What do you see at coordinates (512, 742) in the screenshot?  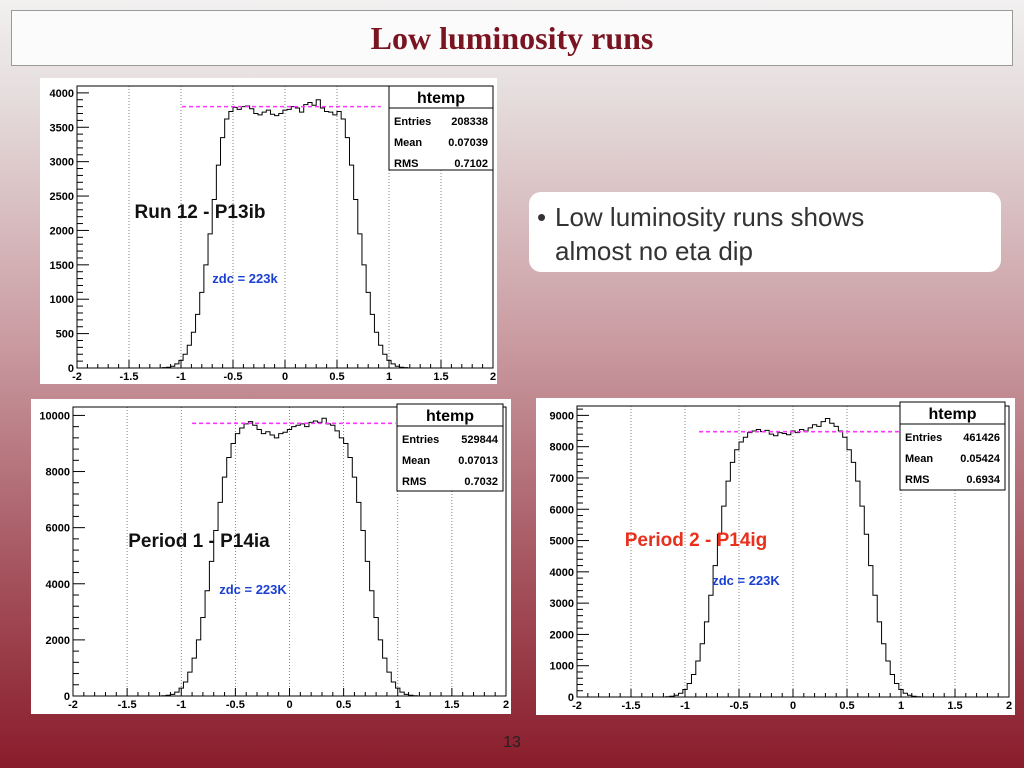 I see `page-number: 13` at bounding box center [512, 742].